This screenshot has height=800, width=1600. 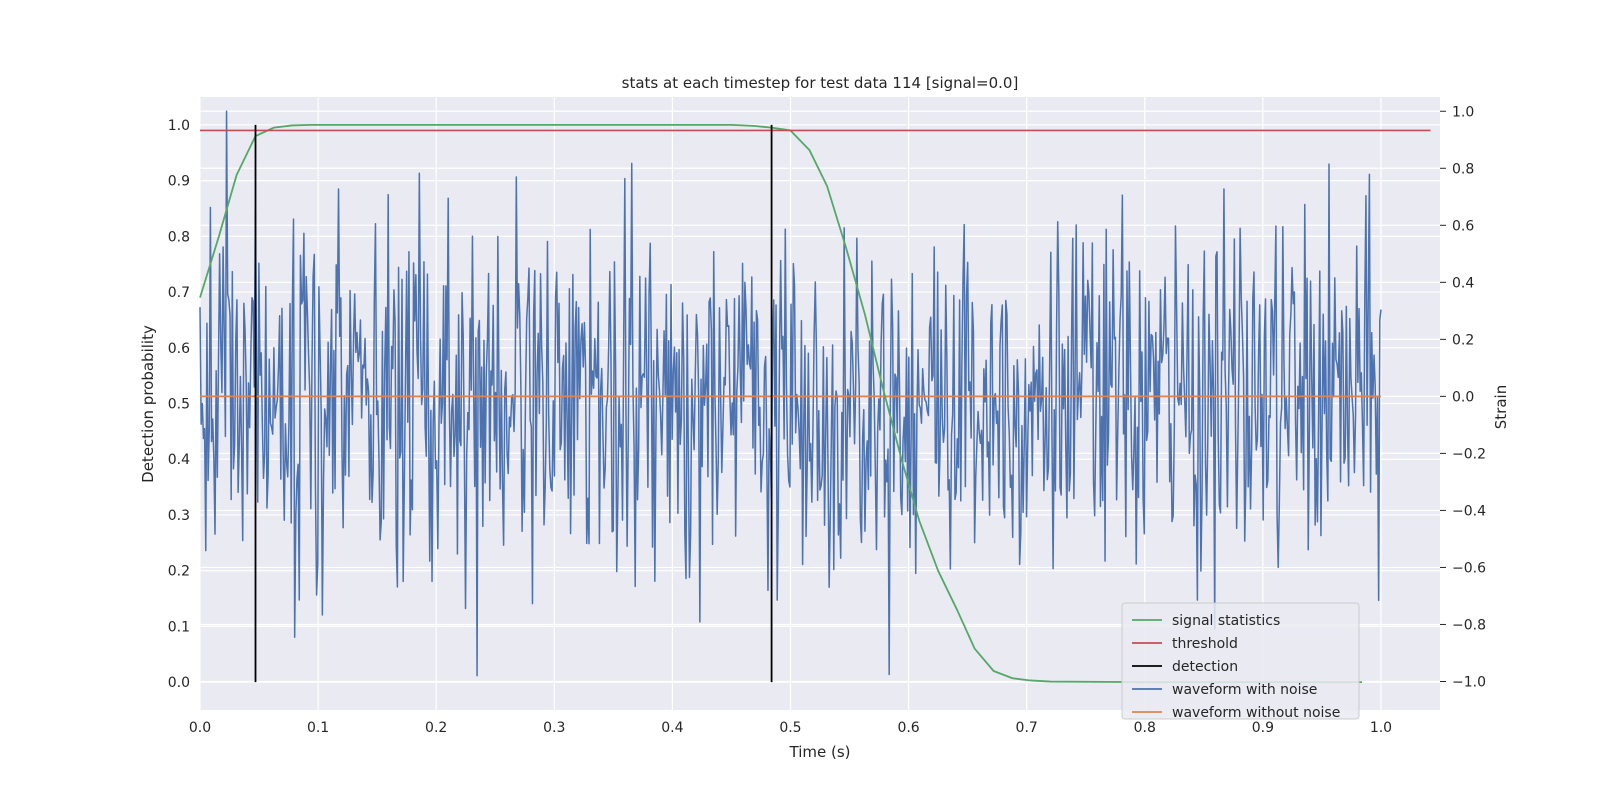 I want to click on y-right-tick-label: −0.6, so click(x=1469, y=568).